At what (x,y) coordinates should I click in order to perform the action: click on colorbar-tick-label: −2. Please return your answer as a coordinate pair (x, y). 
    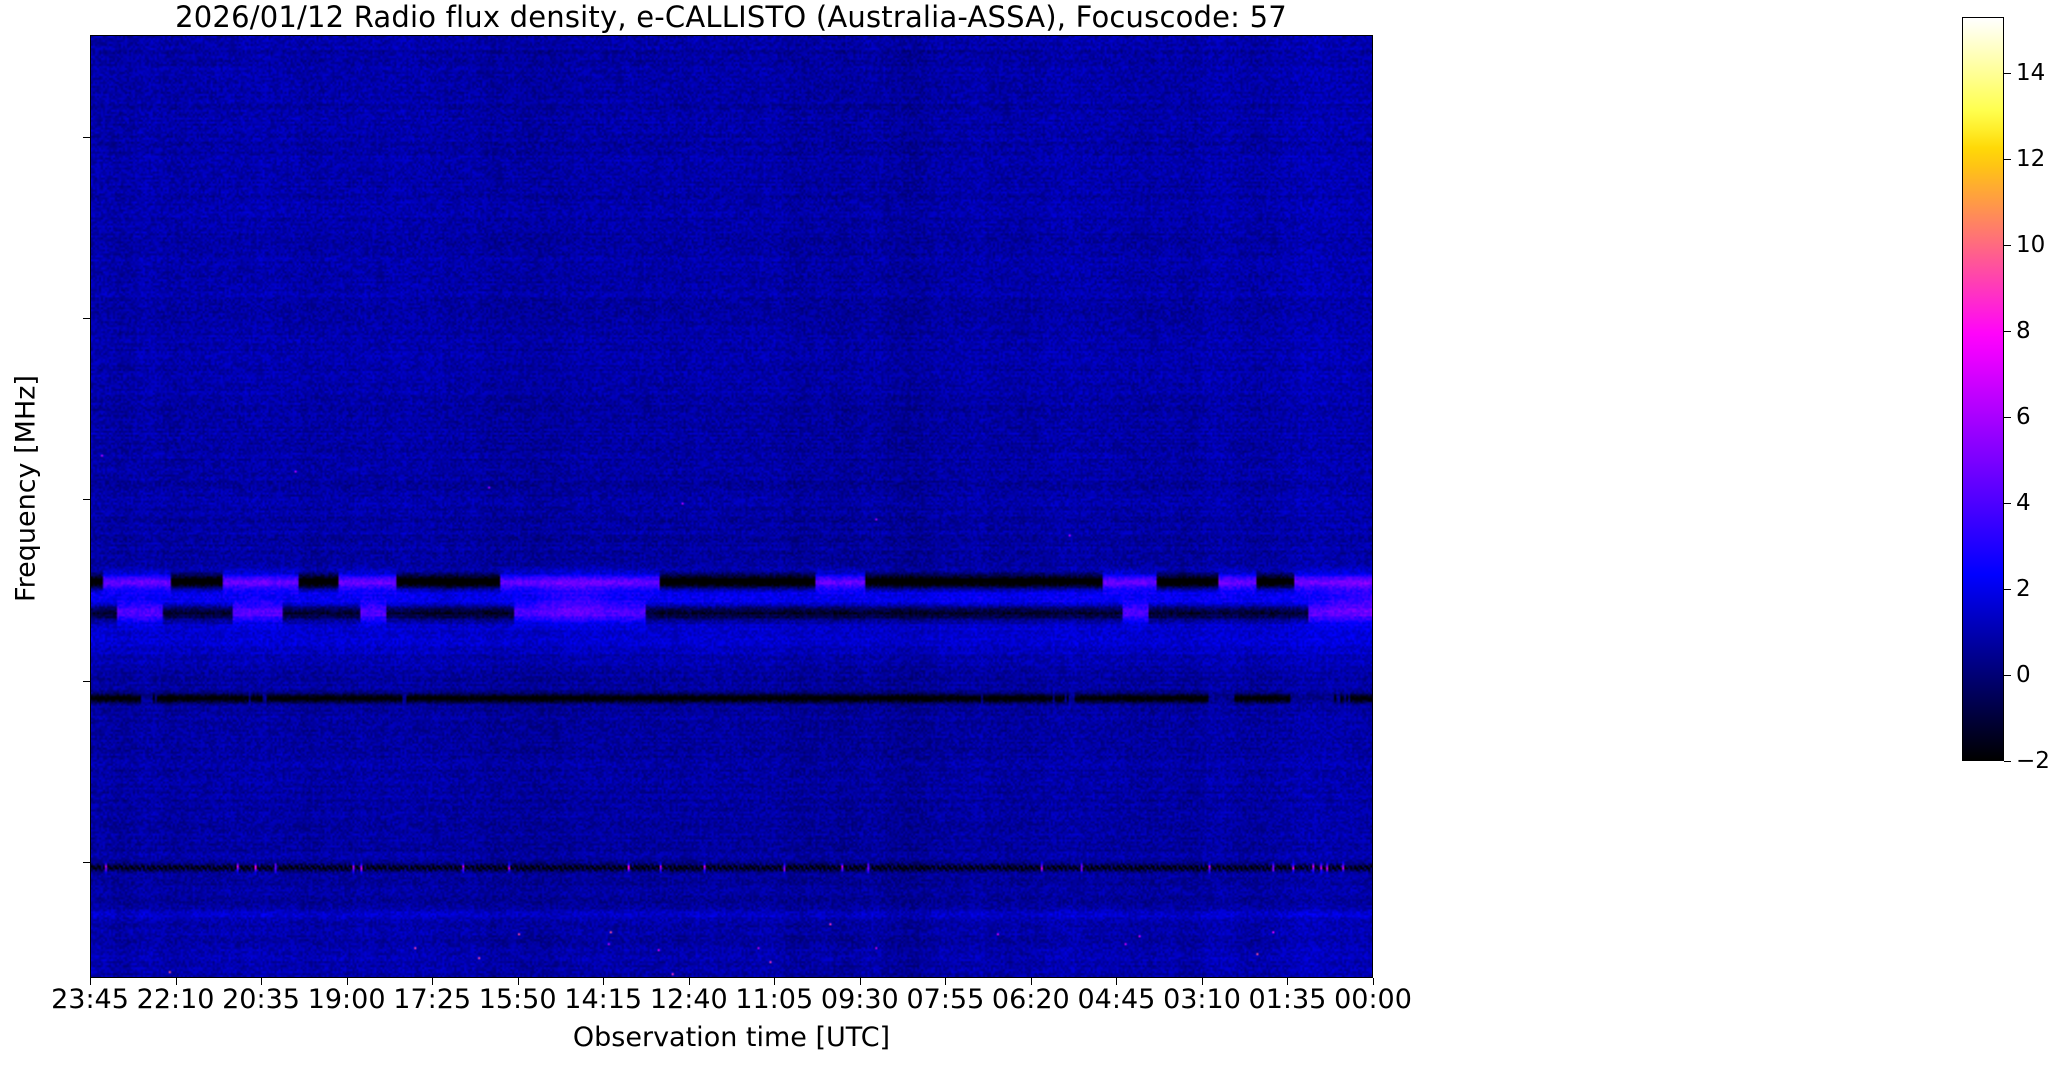
    Looking at the image, I should click on (2033, 761).